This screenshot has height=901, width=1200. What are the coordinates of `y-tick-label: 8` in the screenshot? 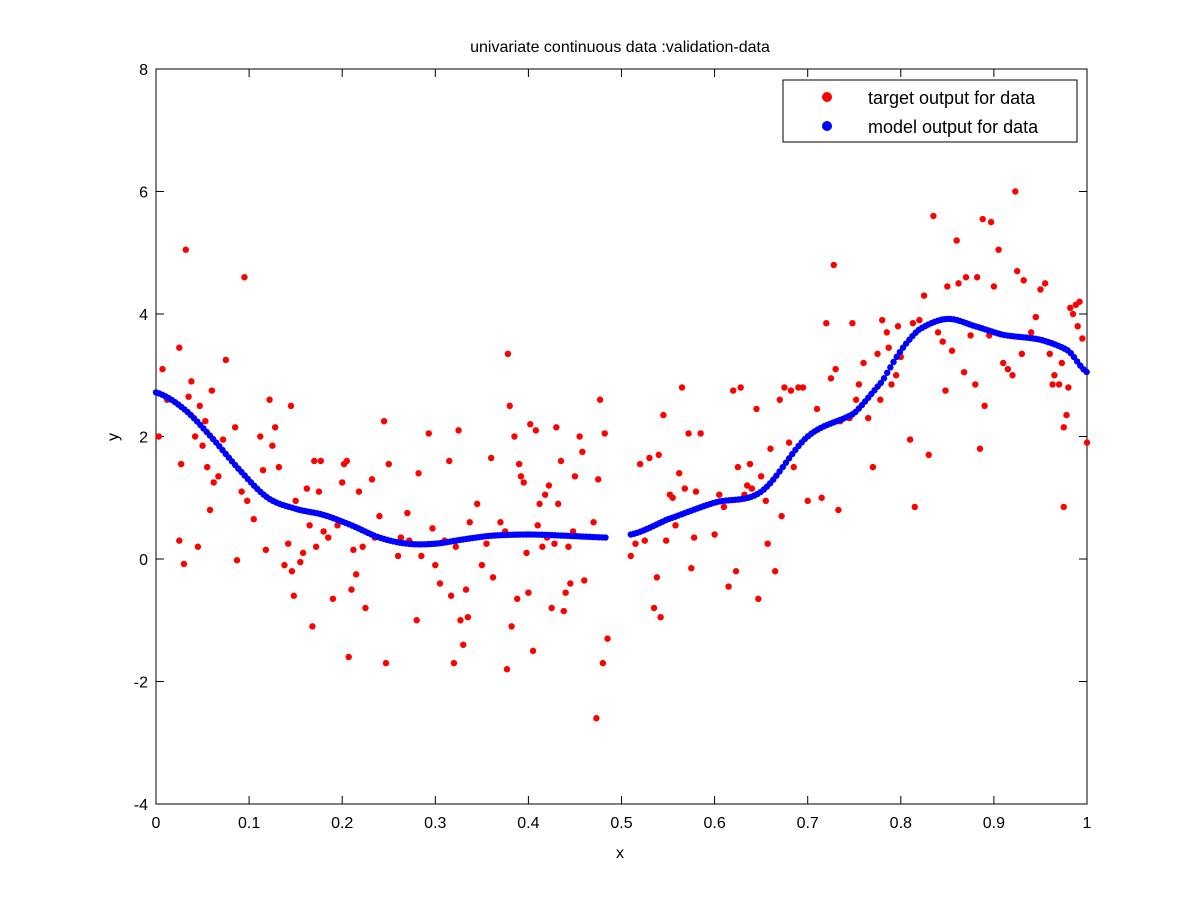 It's located at (143, 70).